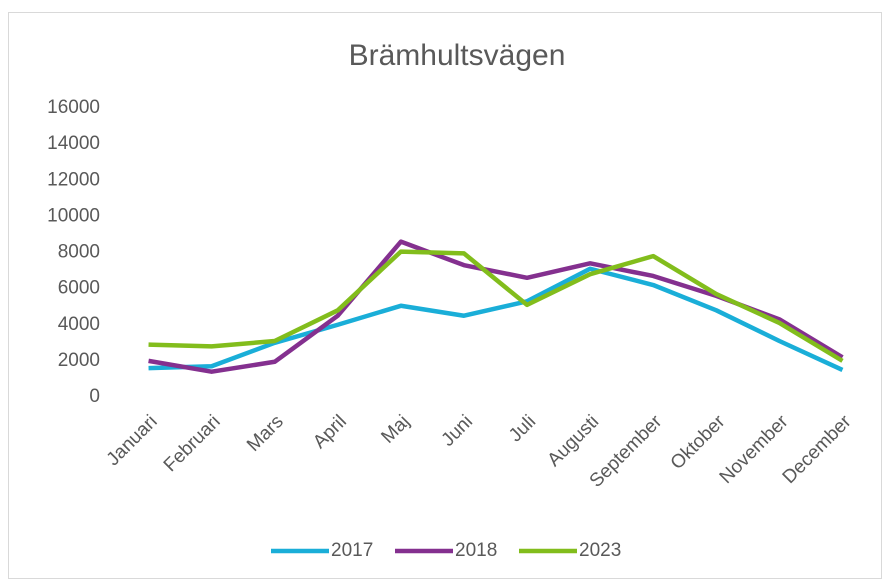 The height and width of the screenshot is (583, 891). I want to click on legend-label: 2017, so click(352, 550).